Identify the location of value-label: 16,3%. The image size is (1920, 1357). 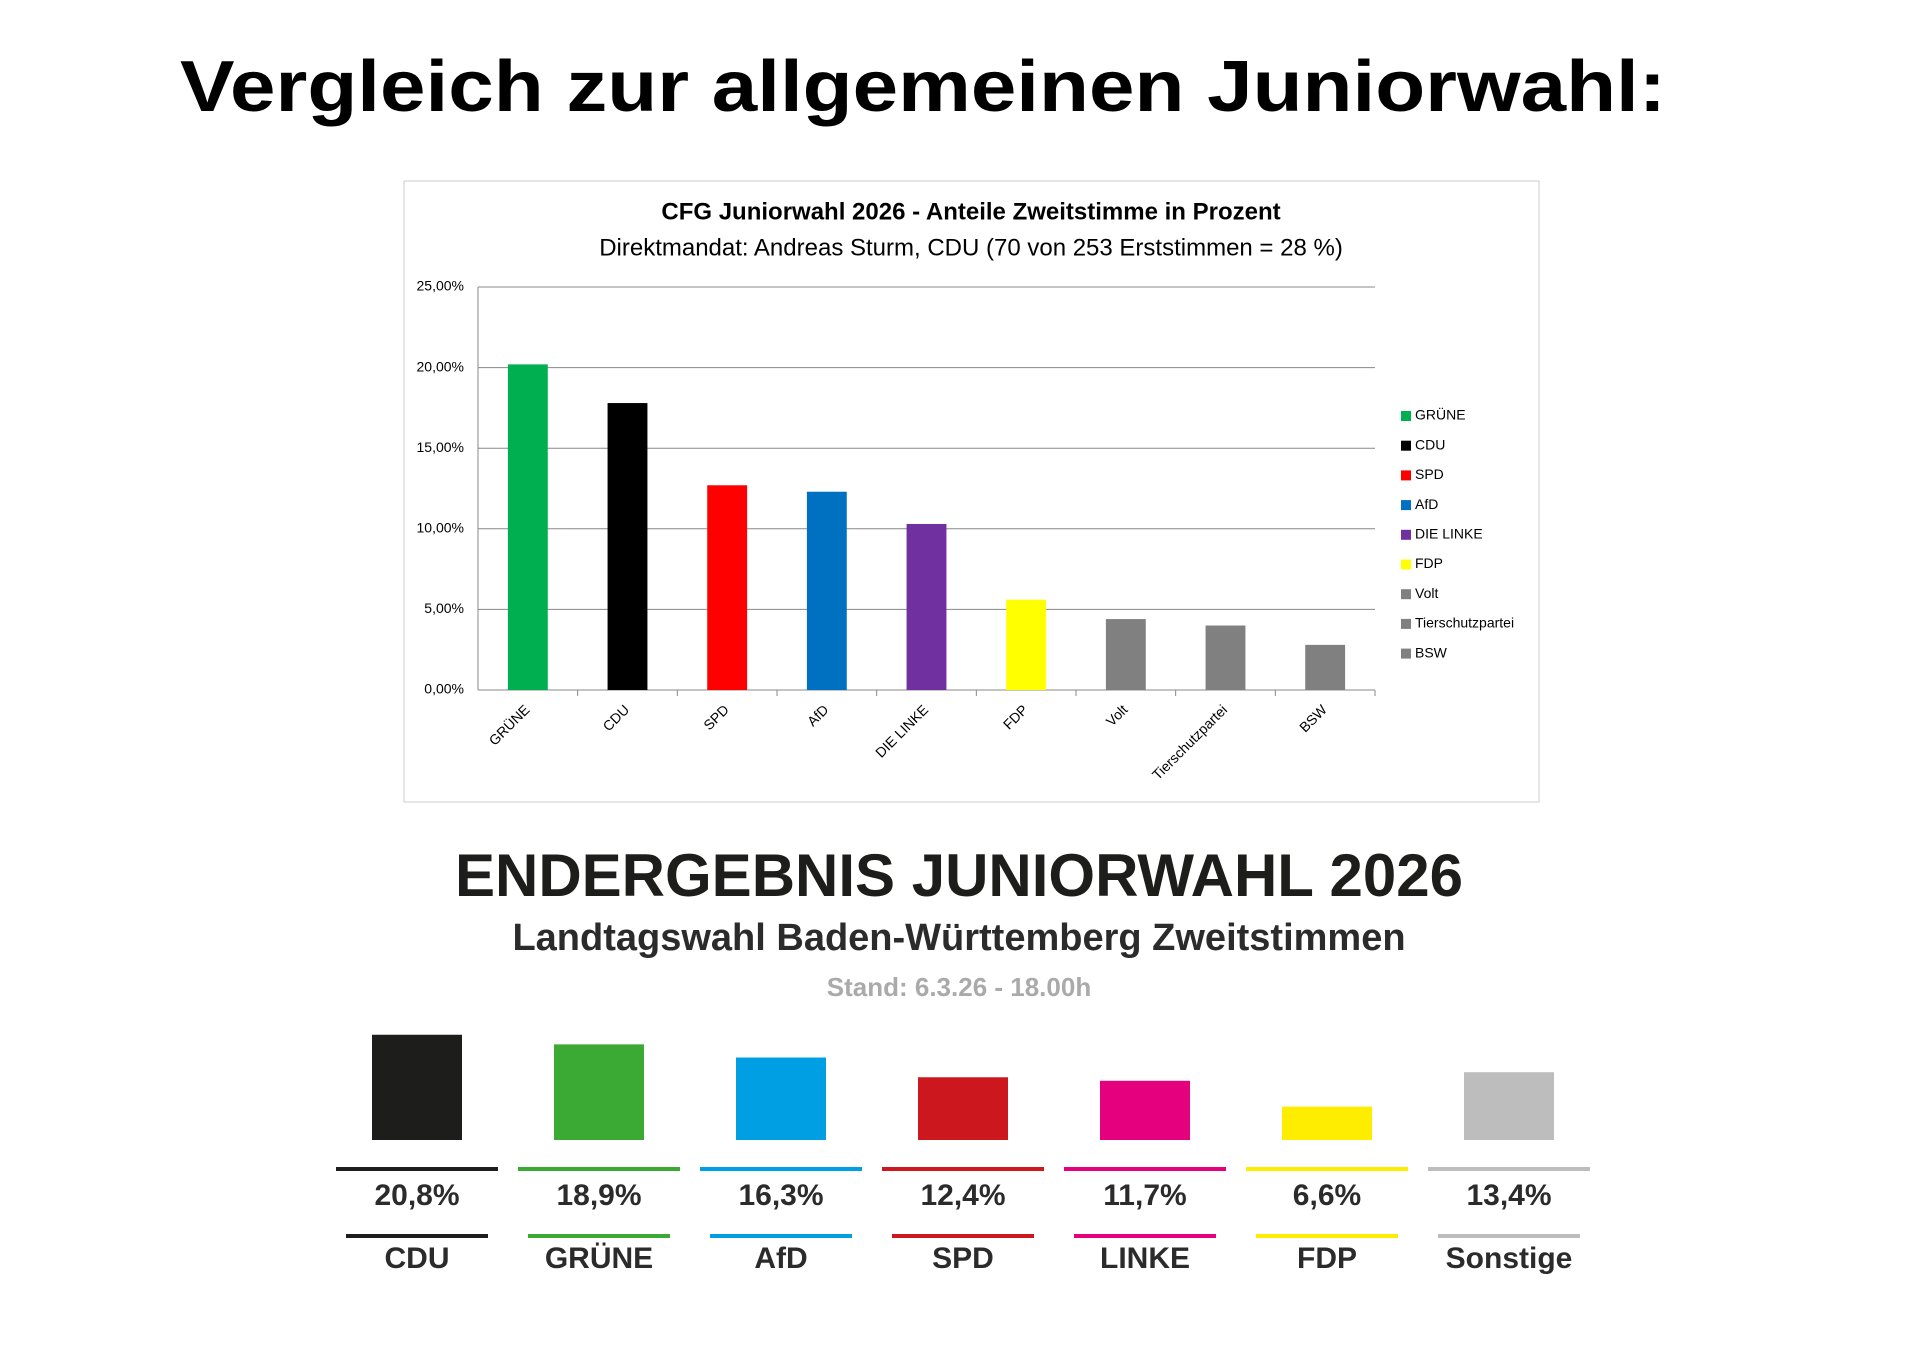
(780, 1195).